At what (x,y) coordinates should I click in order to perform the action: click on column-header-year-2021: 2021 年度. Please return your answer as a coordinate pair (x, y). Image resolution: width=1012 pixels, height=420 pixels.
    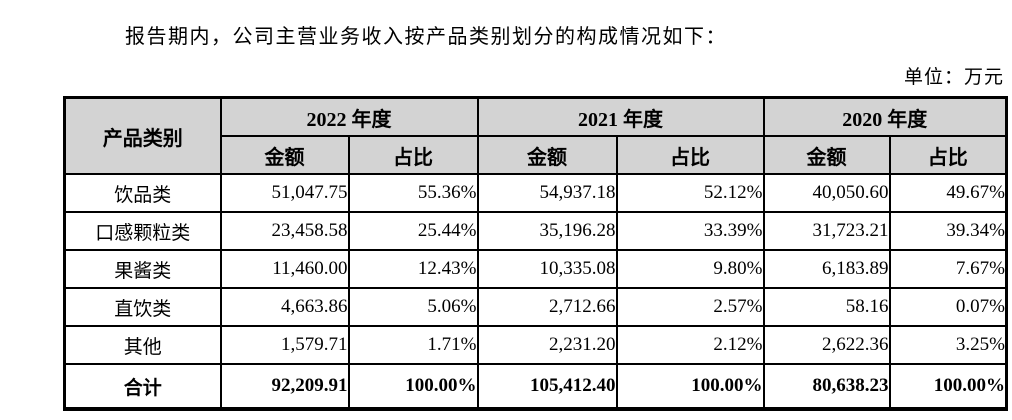
    Looking at the image, I should click on (620, 116).